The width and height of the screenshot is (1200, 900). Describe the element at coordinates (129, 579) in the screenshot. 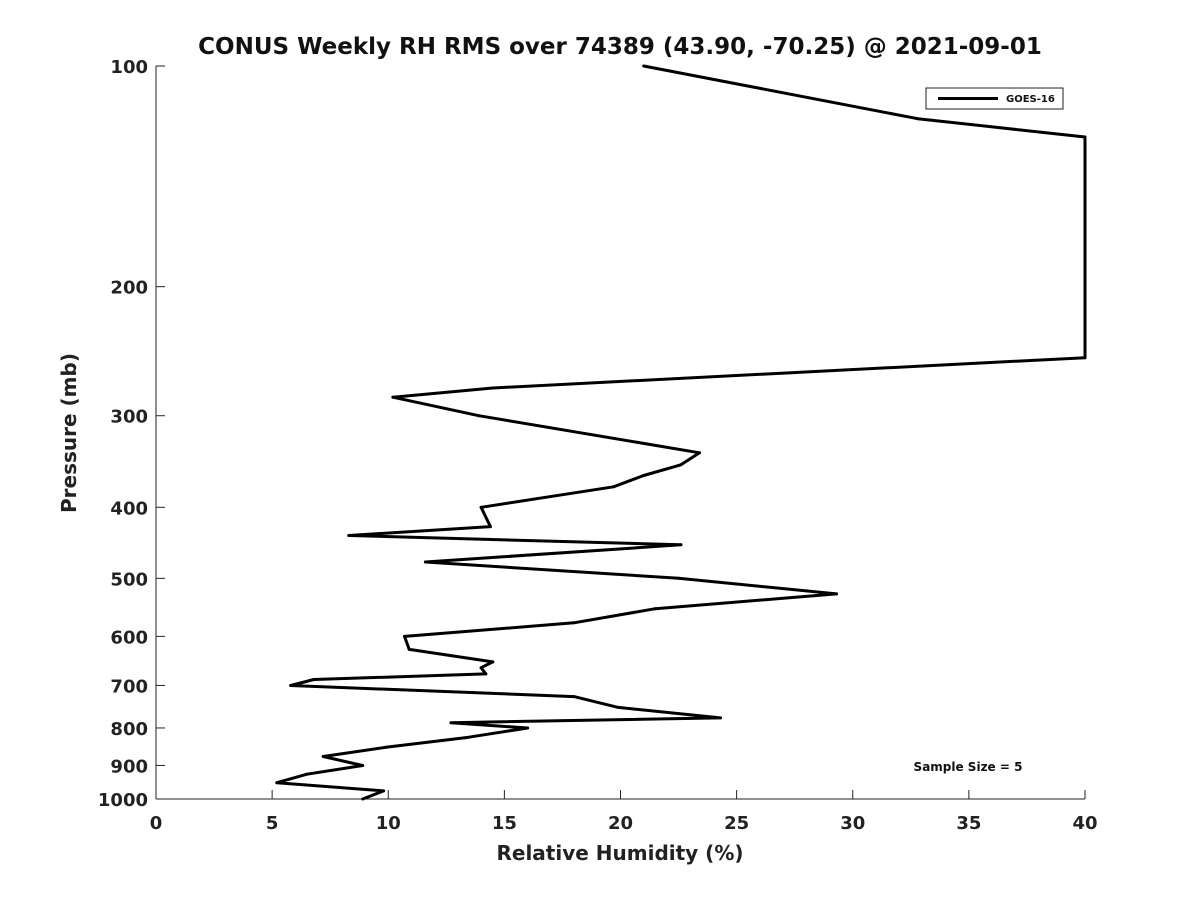

I see `y-tick-label: 500` at that location.